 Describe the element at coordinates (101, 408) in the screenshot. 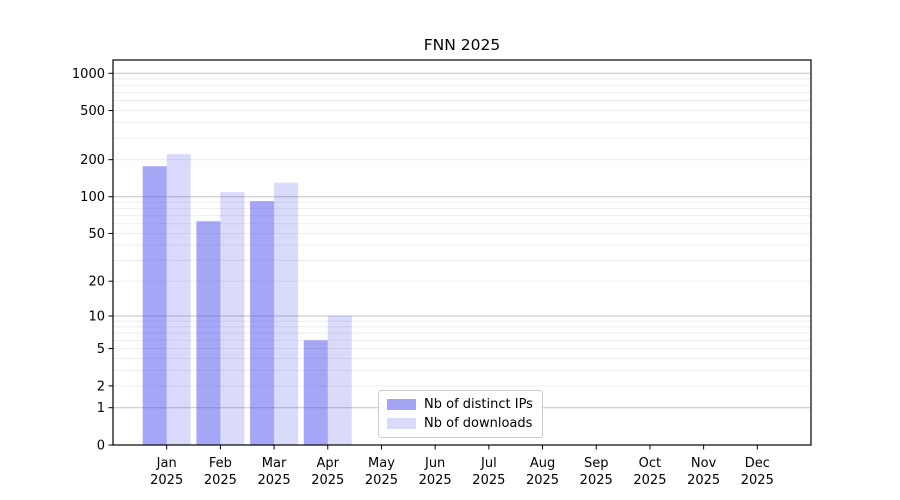

I see `y-tick-label: 1` at that location.